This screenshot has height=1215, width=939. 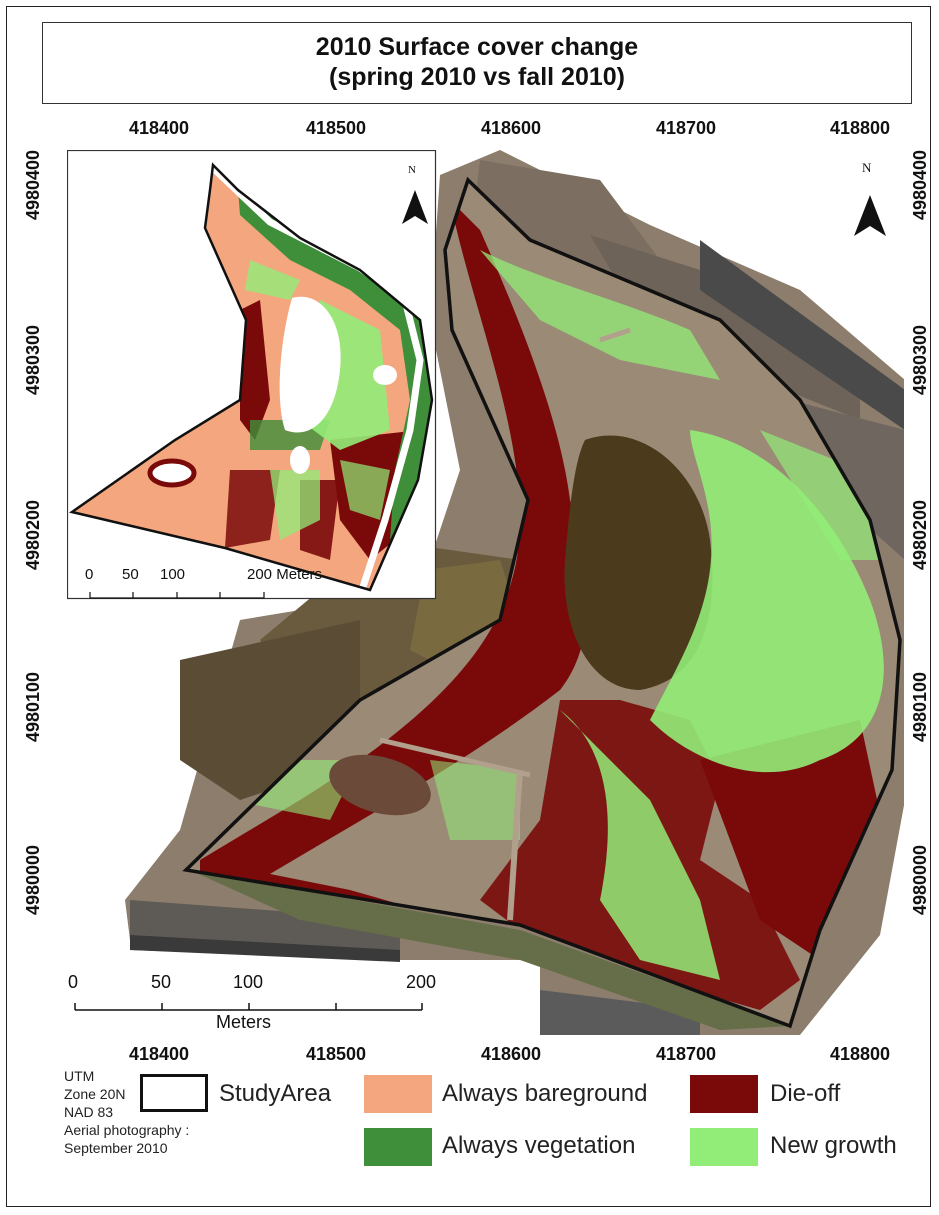 I want to click on legend-note-date: September 2010, so click(x=116, y=1148).